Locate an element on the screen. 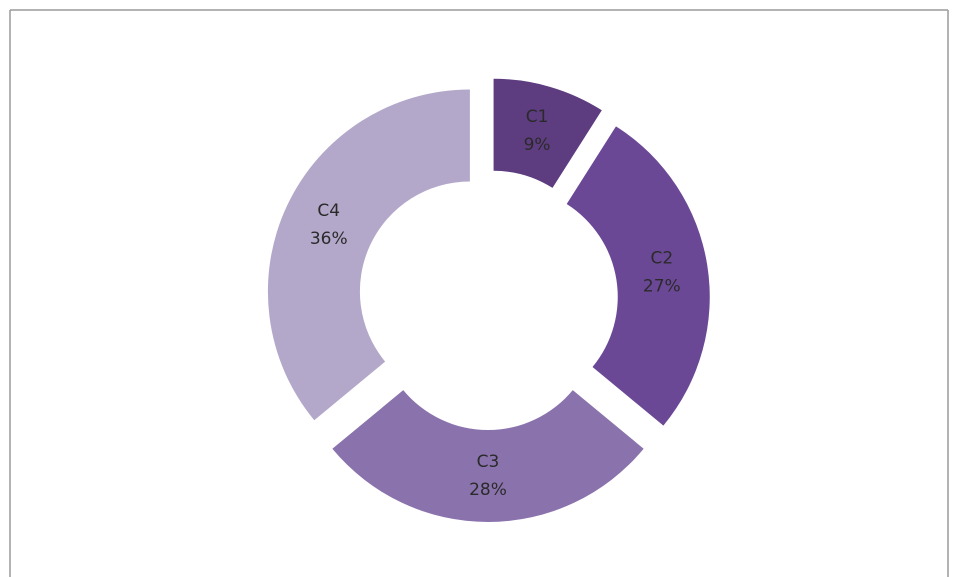 Image resolution: width=954 pixels, height=577 pixels. slice-category-label: C3 is located at coordinates (488, 462).